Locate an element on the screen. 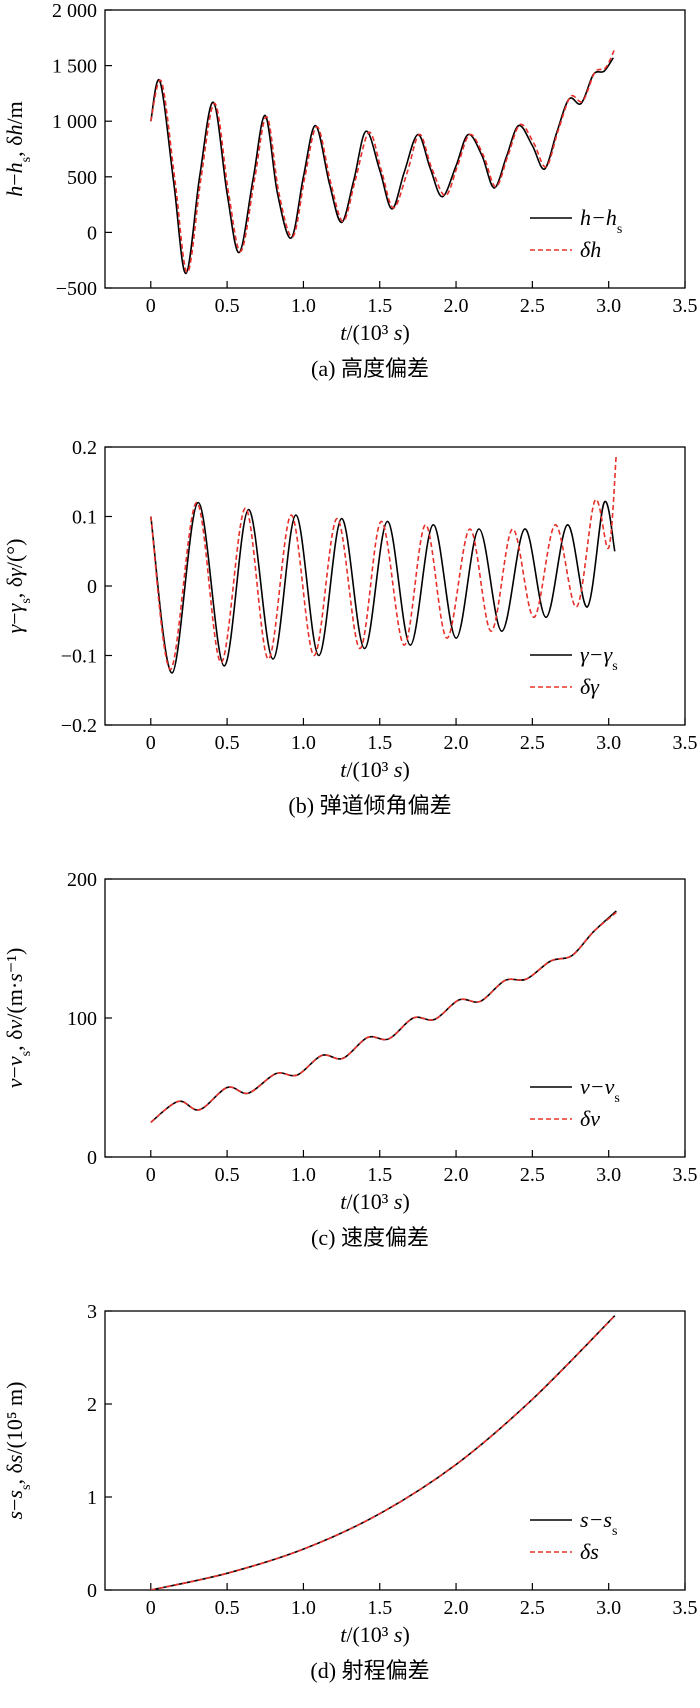 This screenshot has height=1708, width=700. y-tick-label: 2 is located at coordinates (92, 1405).